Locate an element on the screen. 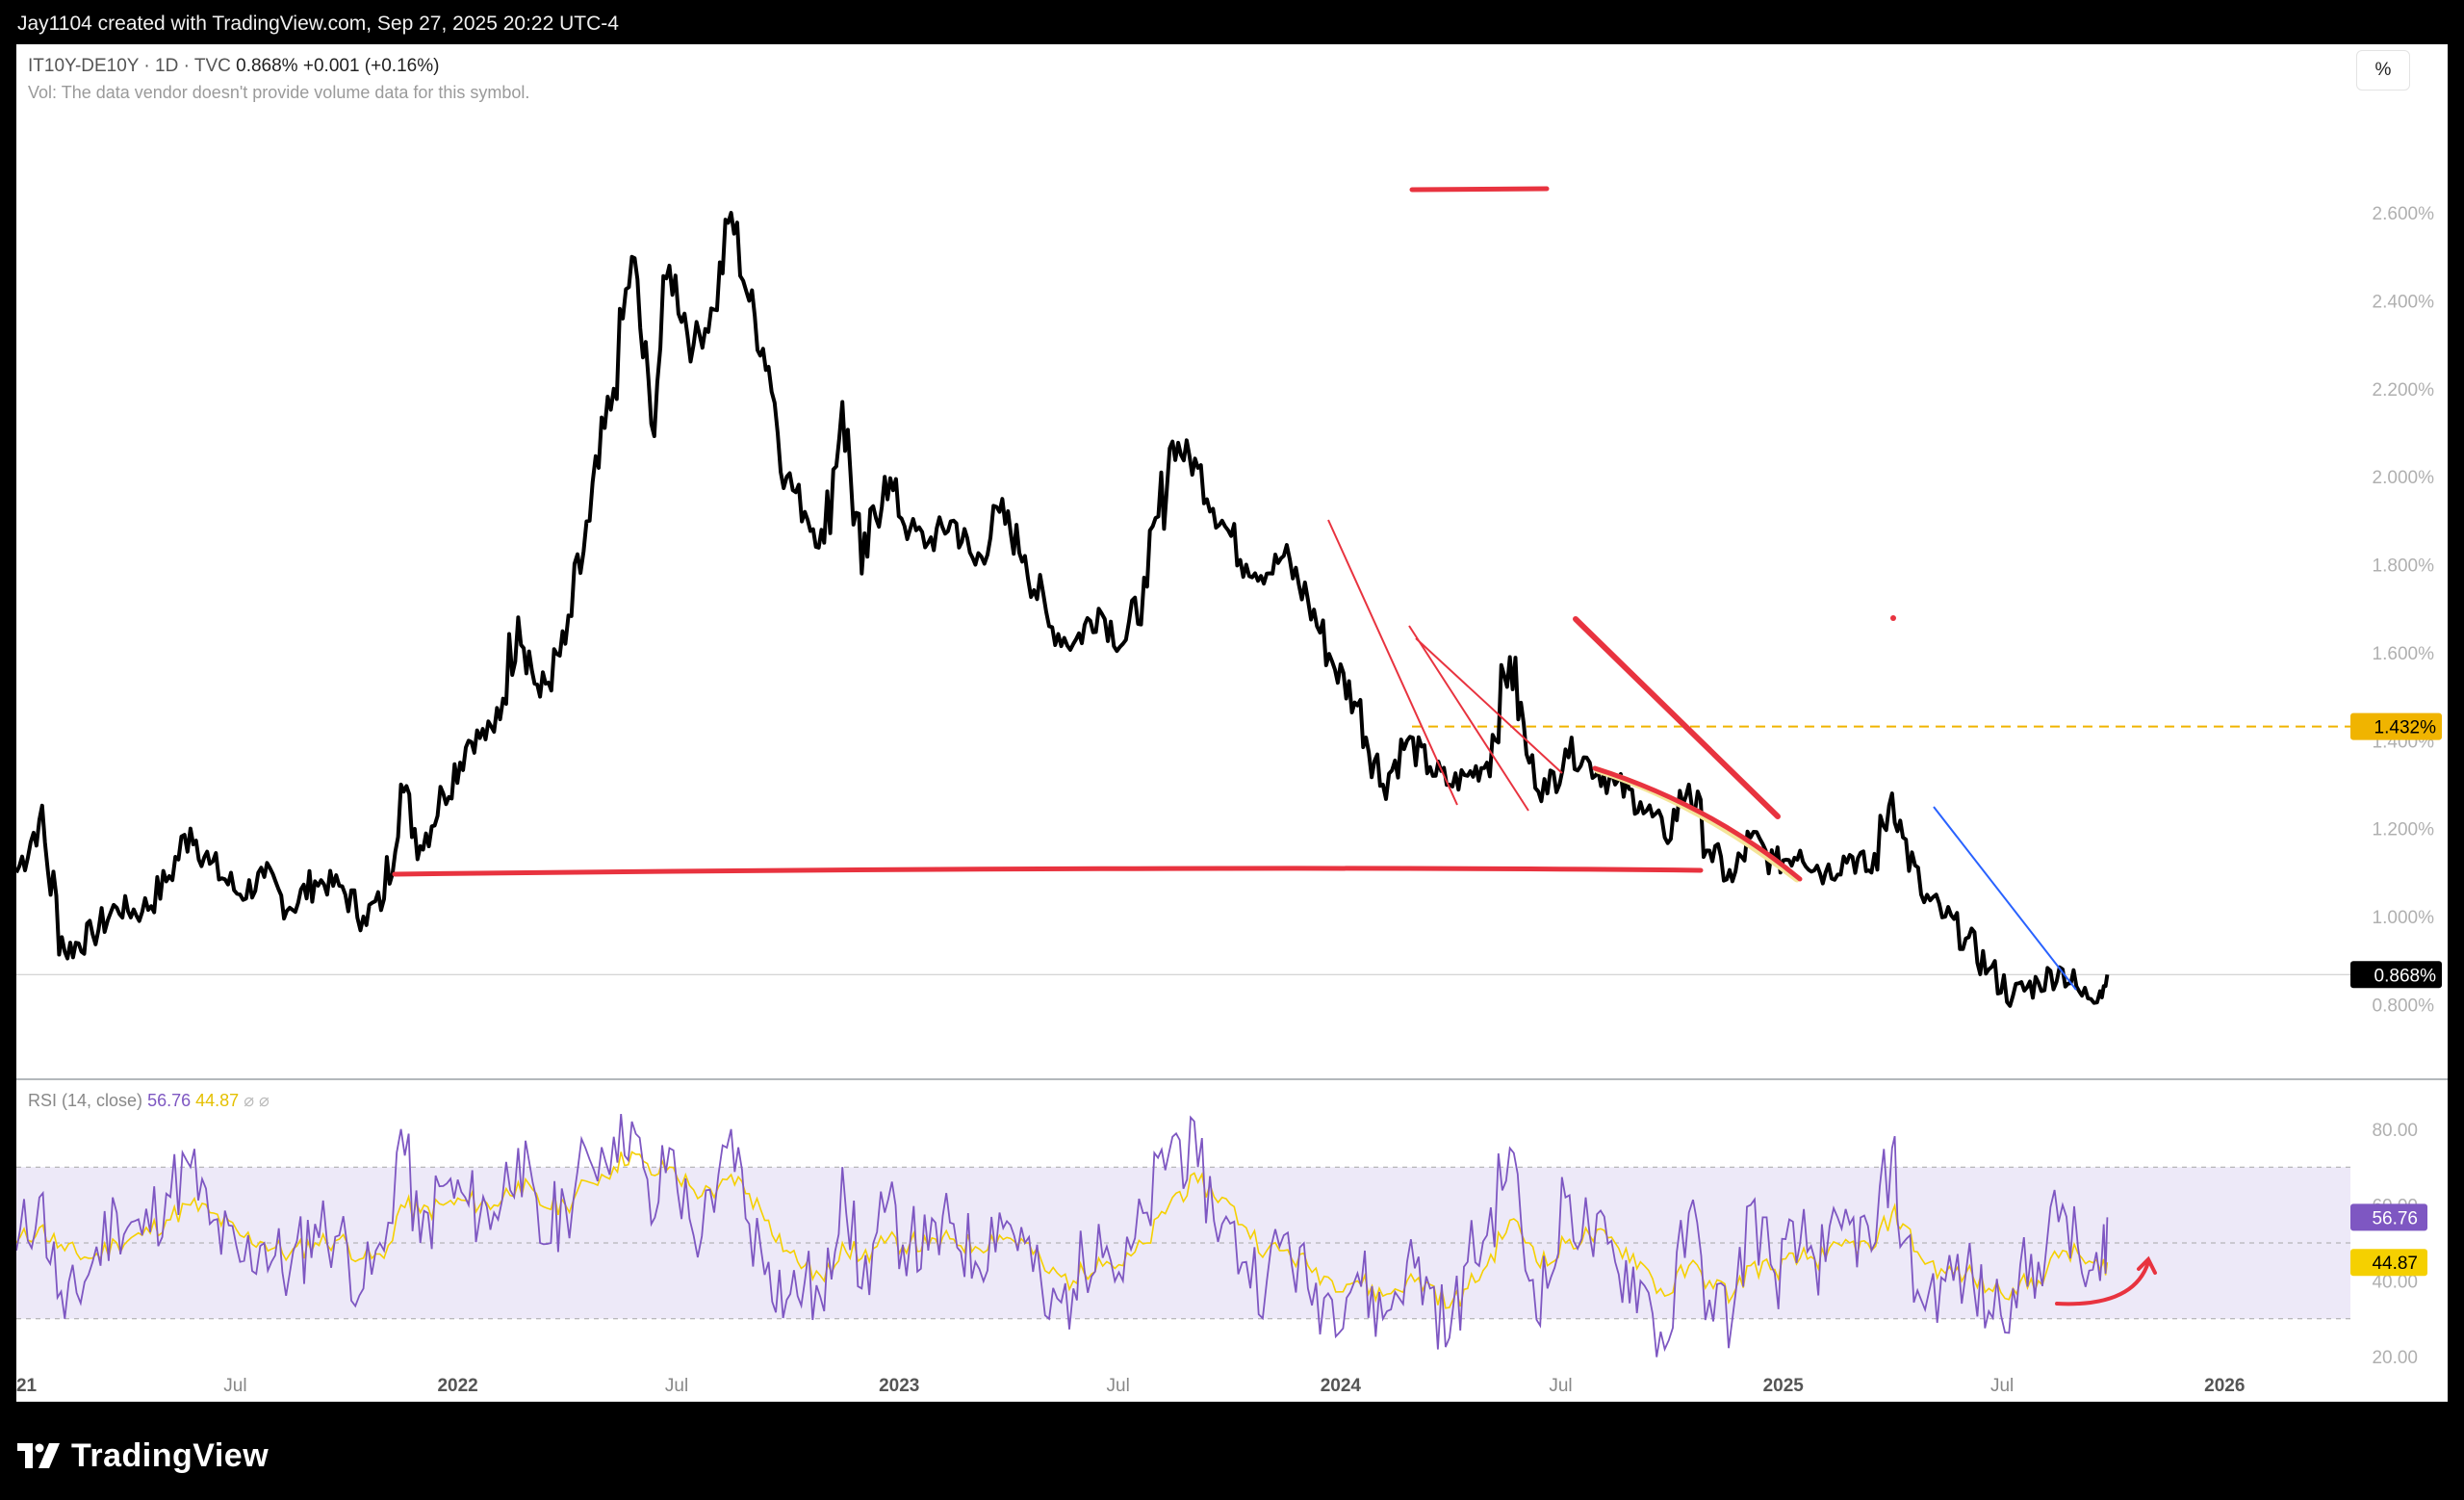 Image resolution: width=2464 pixels, height=1500 pixels. current-price-badge is located at coordinates (2396, 975).